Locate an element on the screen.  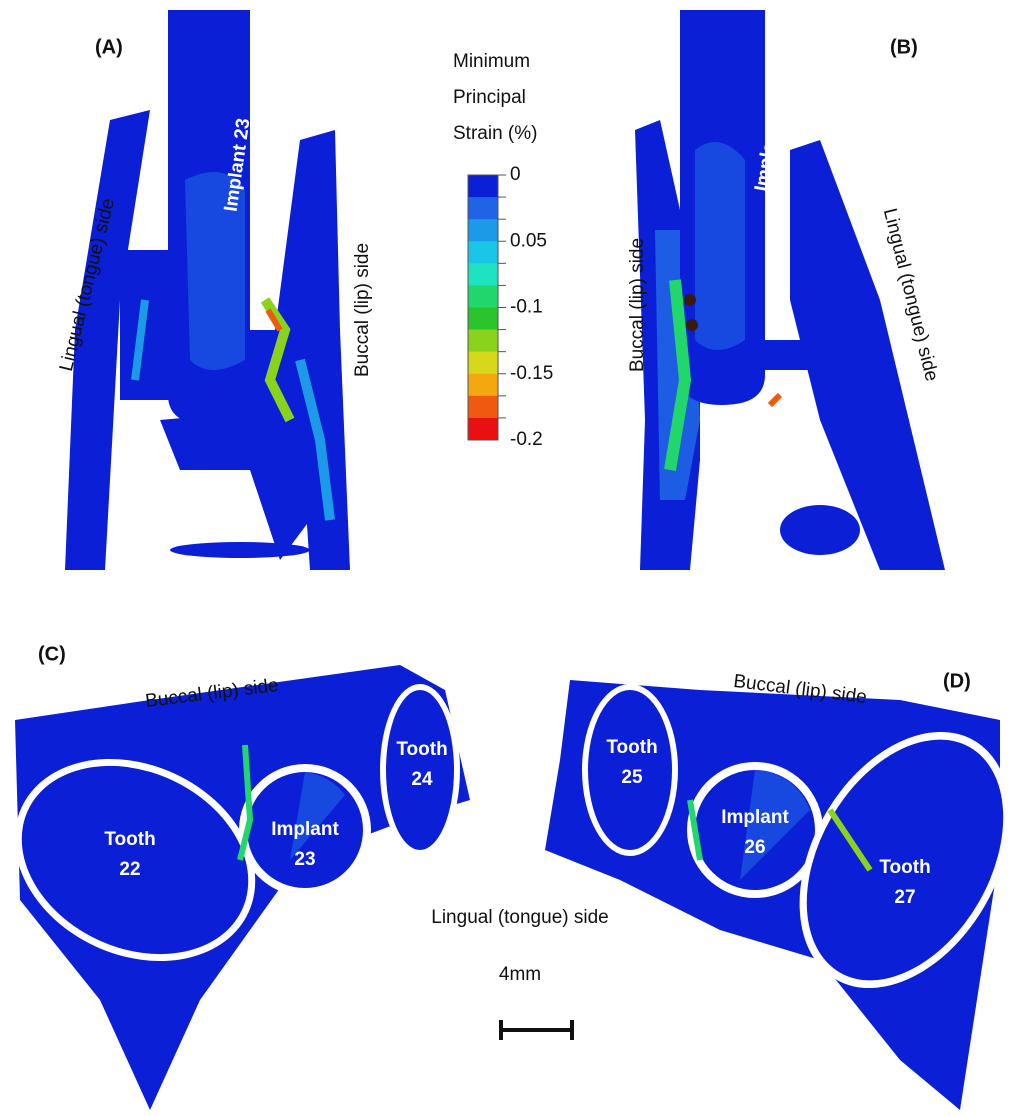
colorbar-frame is located at coordinates (483, 307).